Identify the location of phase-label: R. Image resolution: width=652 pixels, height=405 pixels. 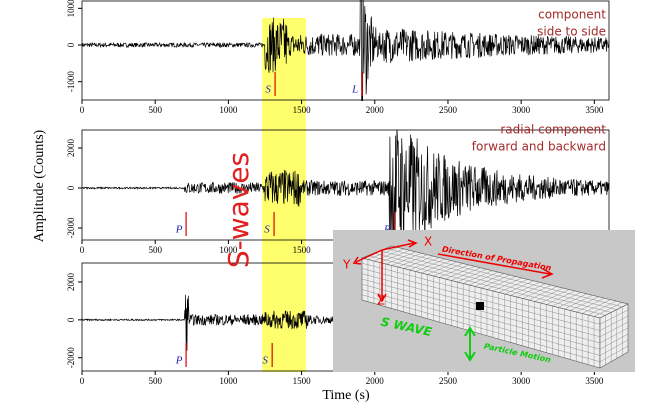
(387, 230).